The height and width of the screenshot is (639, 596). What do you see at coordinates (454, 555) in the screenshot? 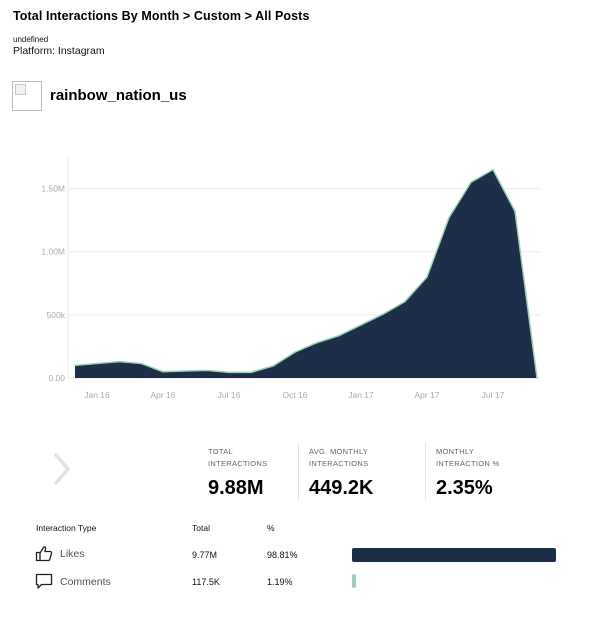
I see `likes-share-bar` at bounding box center [454, 555].